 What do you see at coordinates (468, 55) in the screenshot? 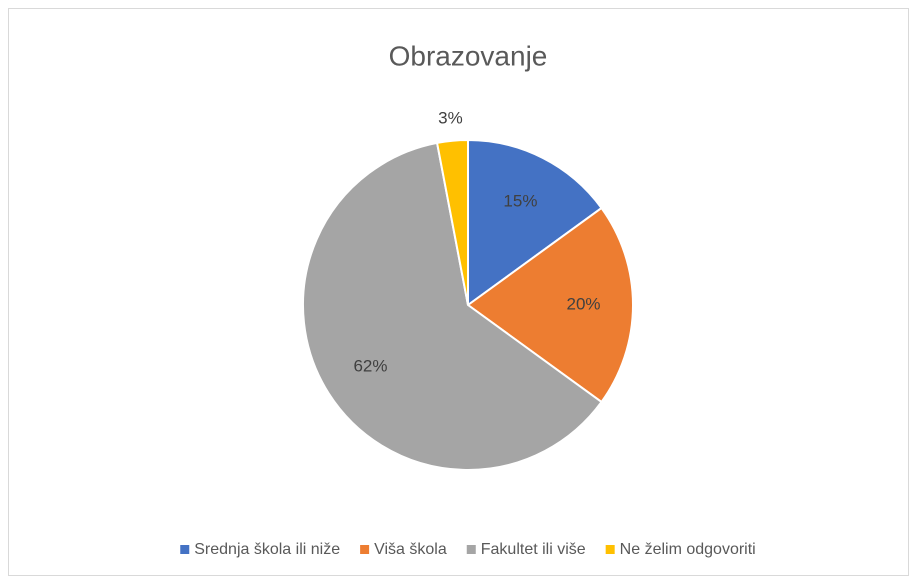
I see `chart-title: Obrazovanje` at bounding box center [468, 55].